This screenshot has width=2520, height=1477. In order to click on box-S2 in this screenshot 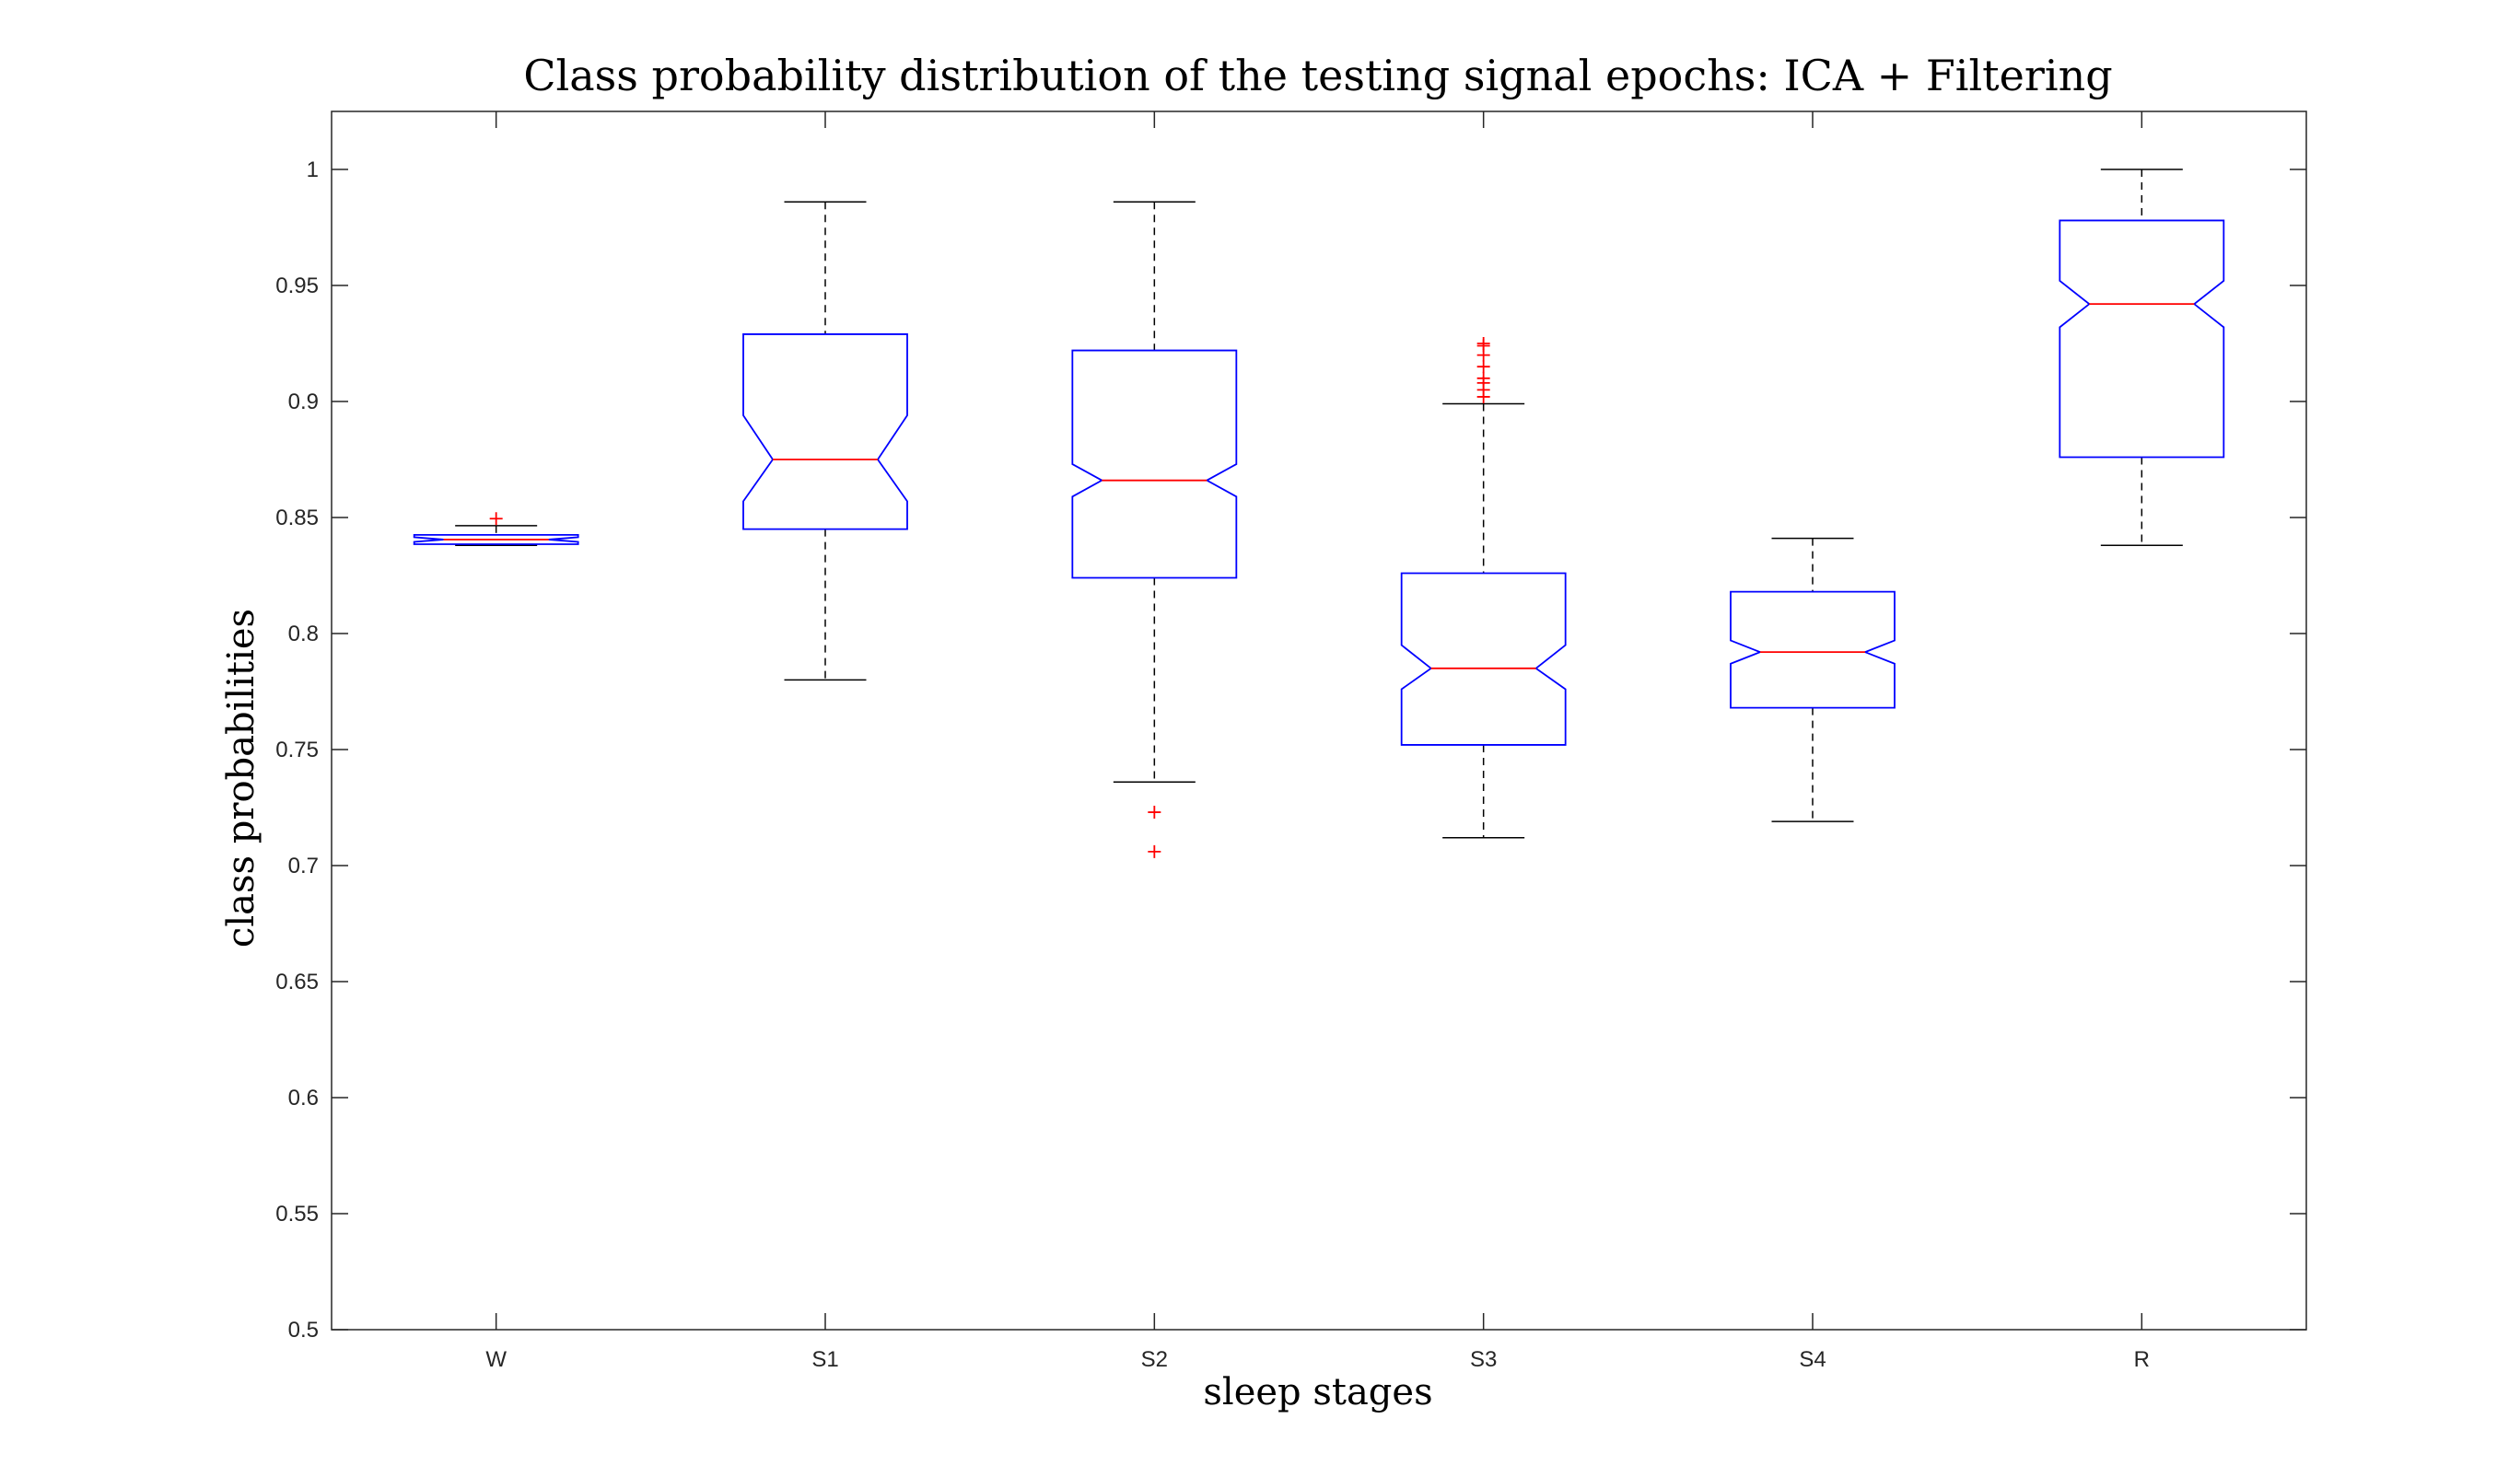, I will do `click(1154, 464)`.